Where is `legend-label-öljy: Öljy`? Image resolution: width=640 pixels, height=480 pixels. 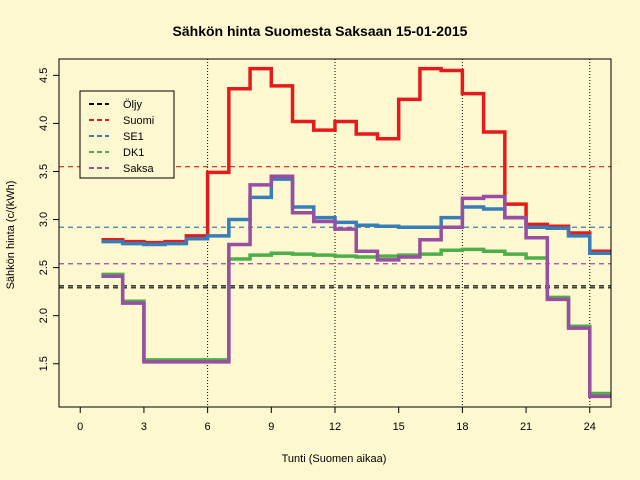 legend-label-öljy: Öljy is located at coordinates (132, 105).